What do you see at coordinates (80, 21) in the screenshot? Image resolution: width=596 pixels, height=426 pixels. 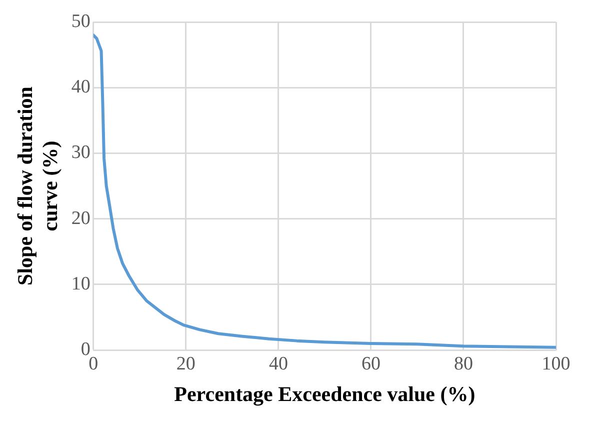 I see `y-tick-label: 50` at bounding box center [80, 21].